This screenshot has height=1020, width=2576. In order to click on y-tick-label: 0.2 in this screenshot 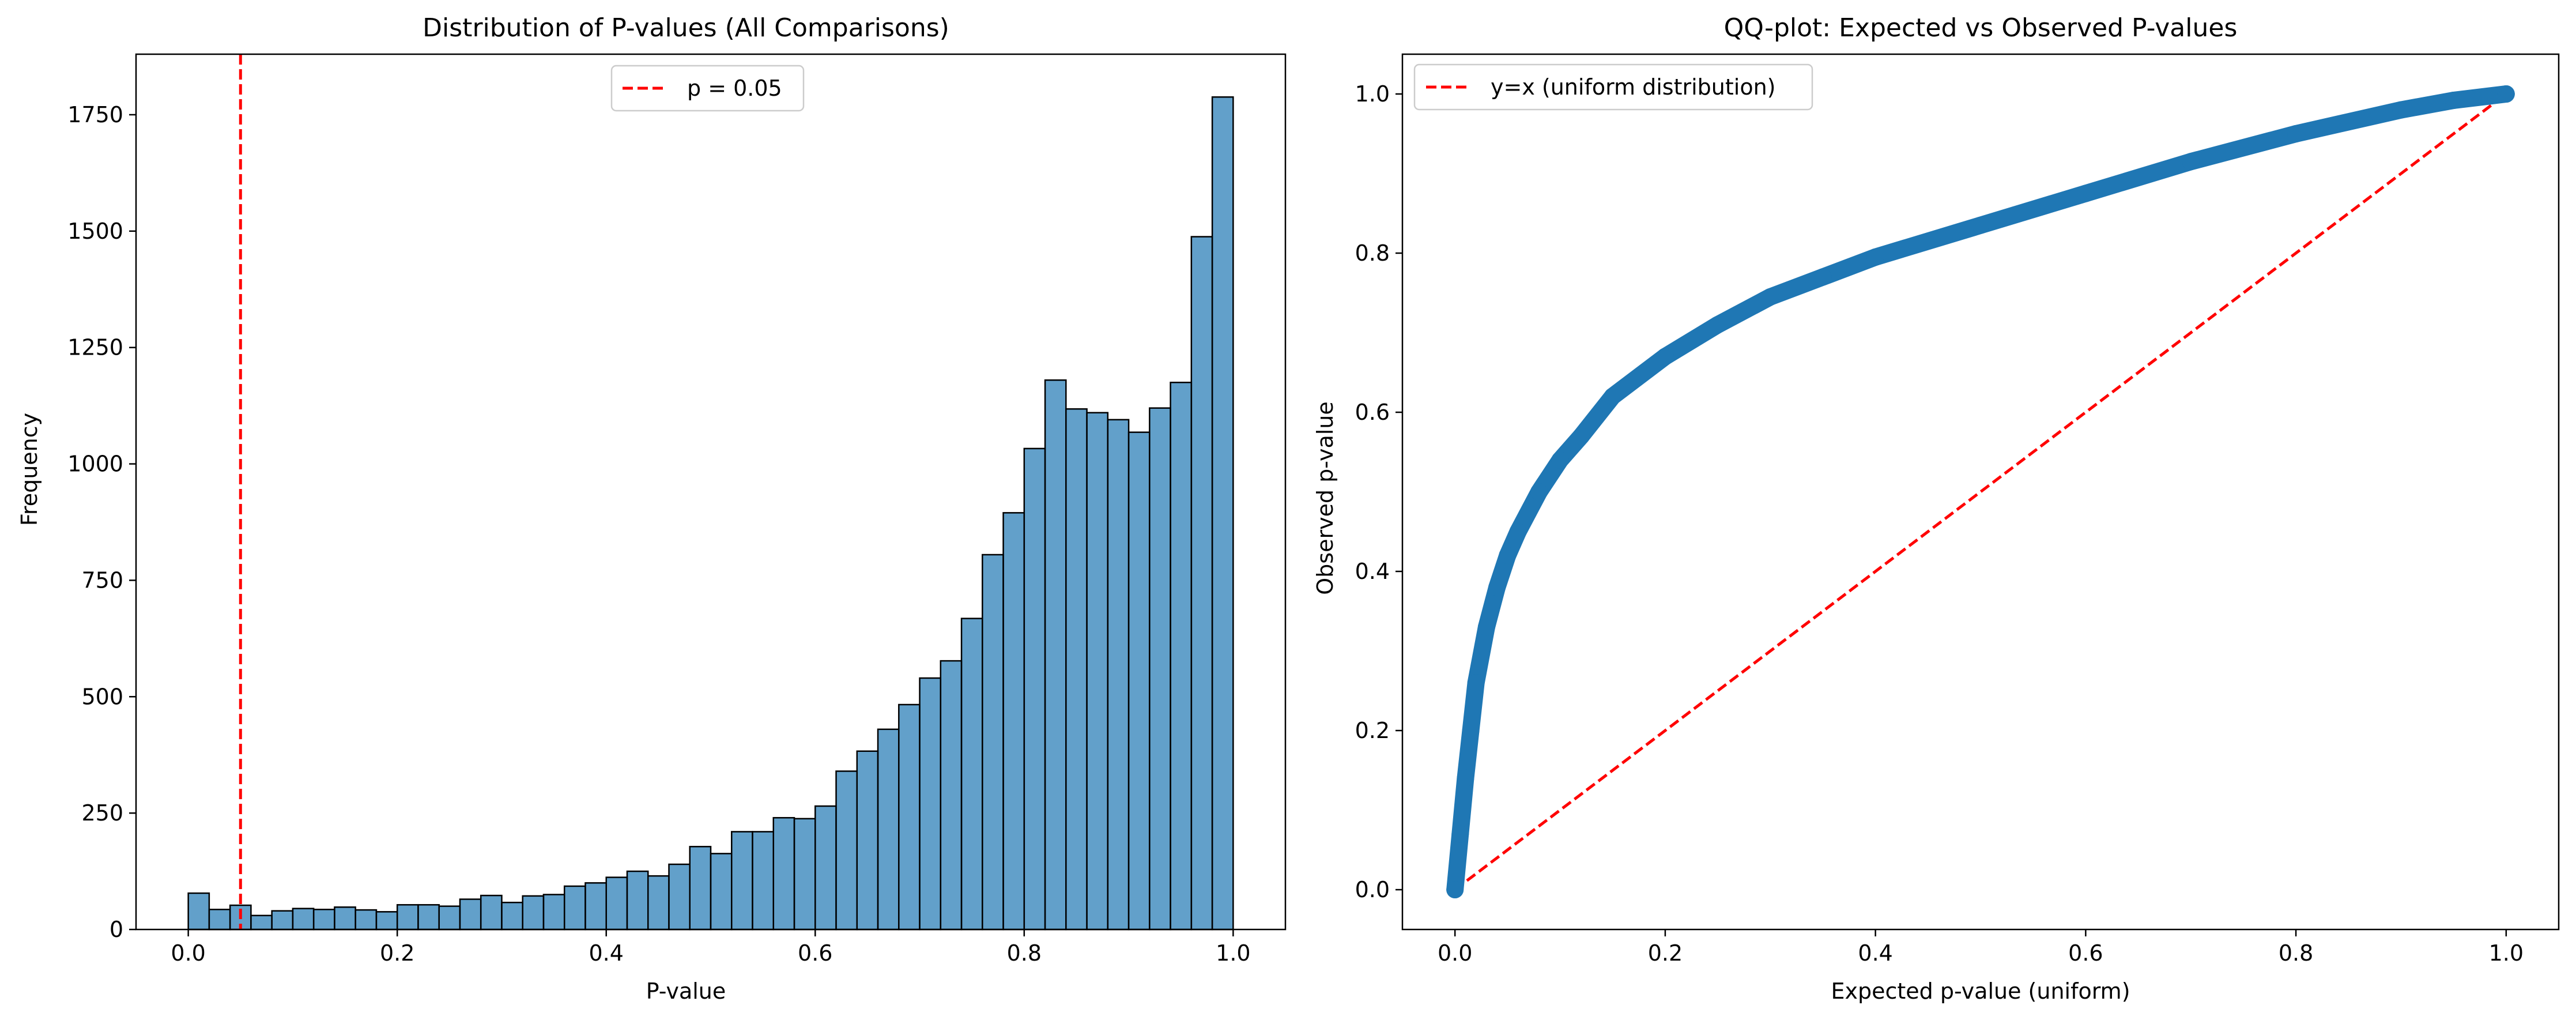, I will do `click(1372, 730)`.